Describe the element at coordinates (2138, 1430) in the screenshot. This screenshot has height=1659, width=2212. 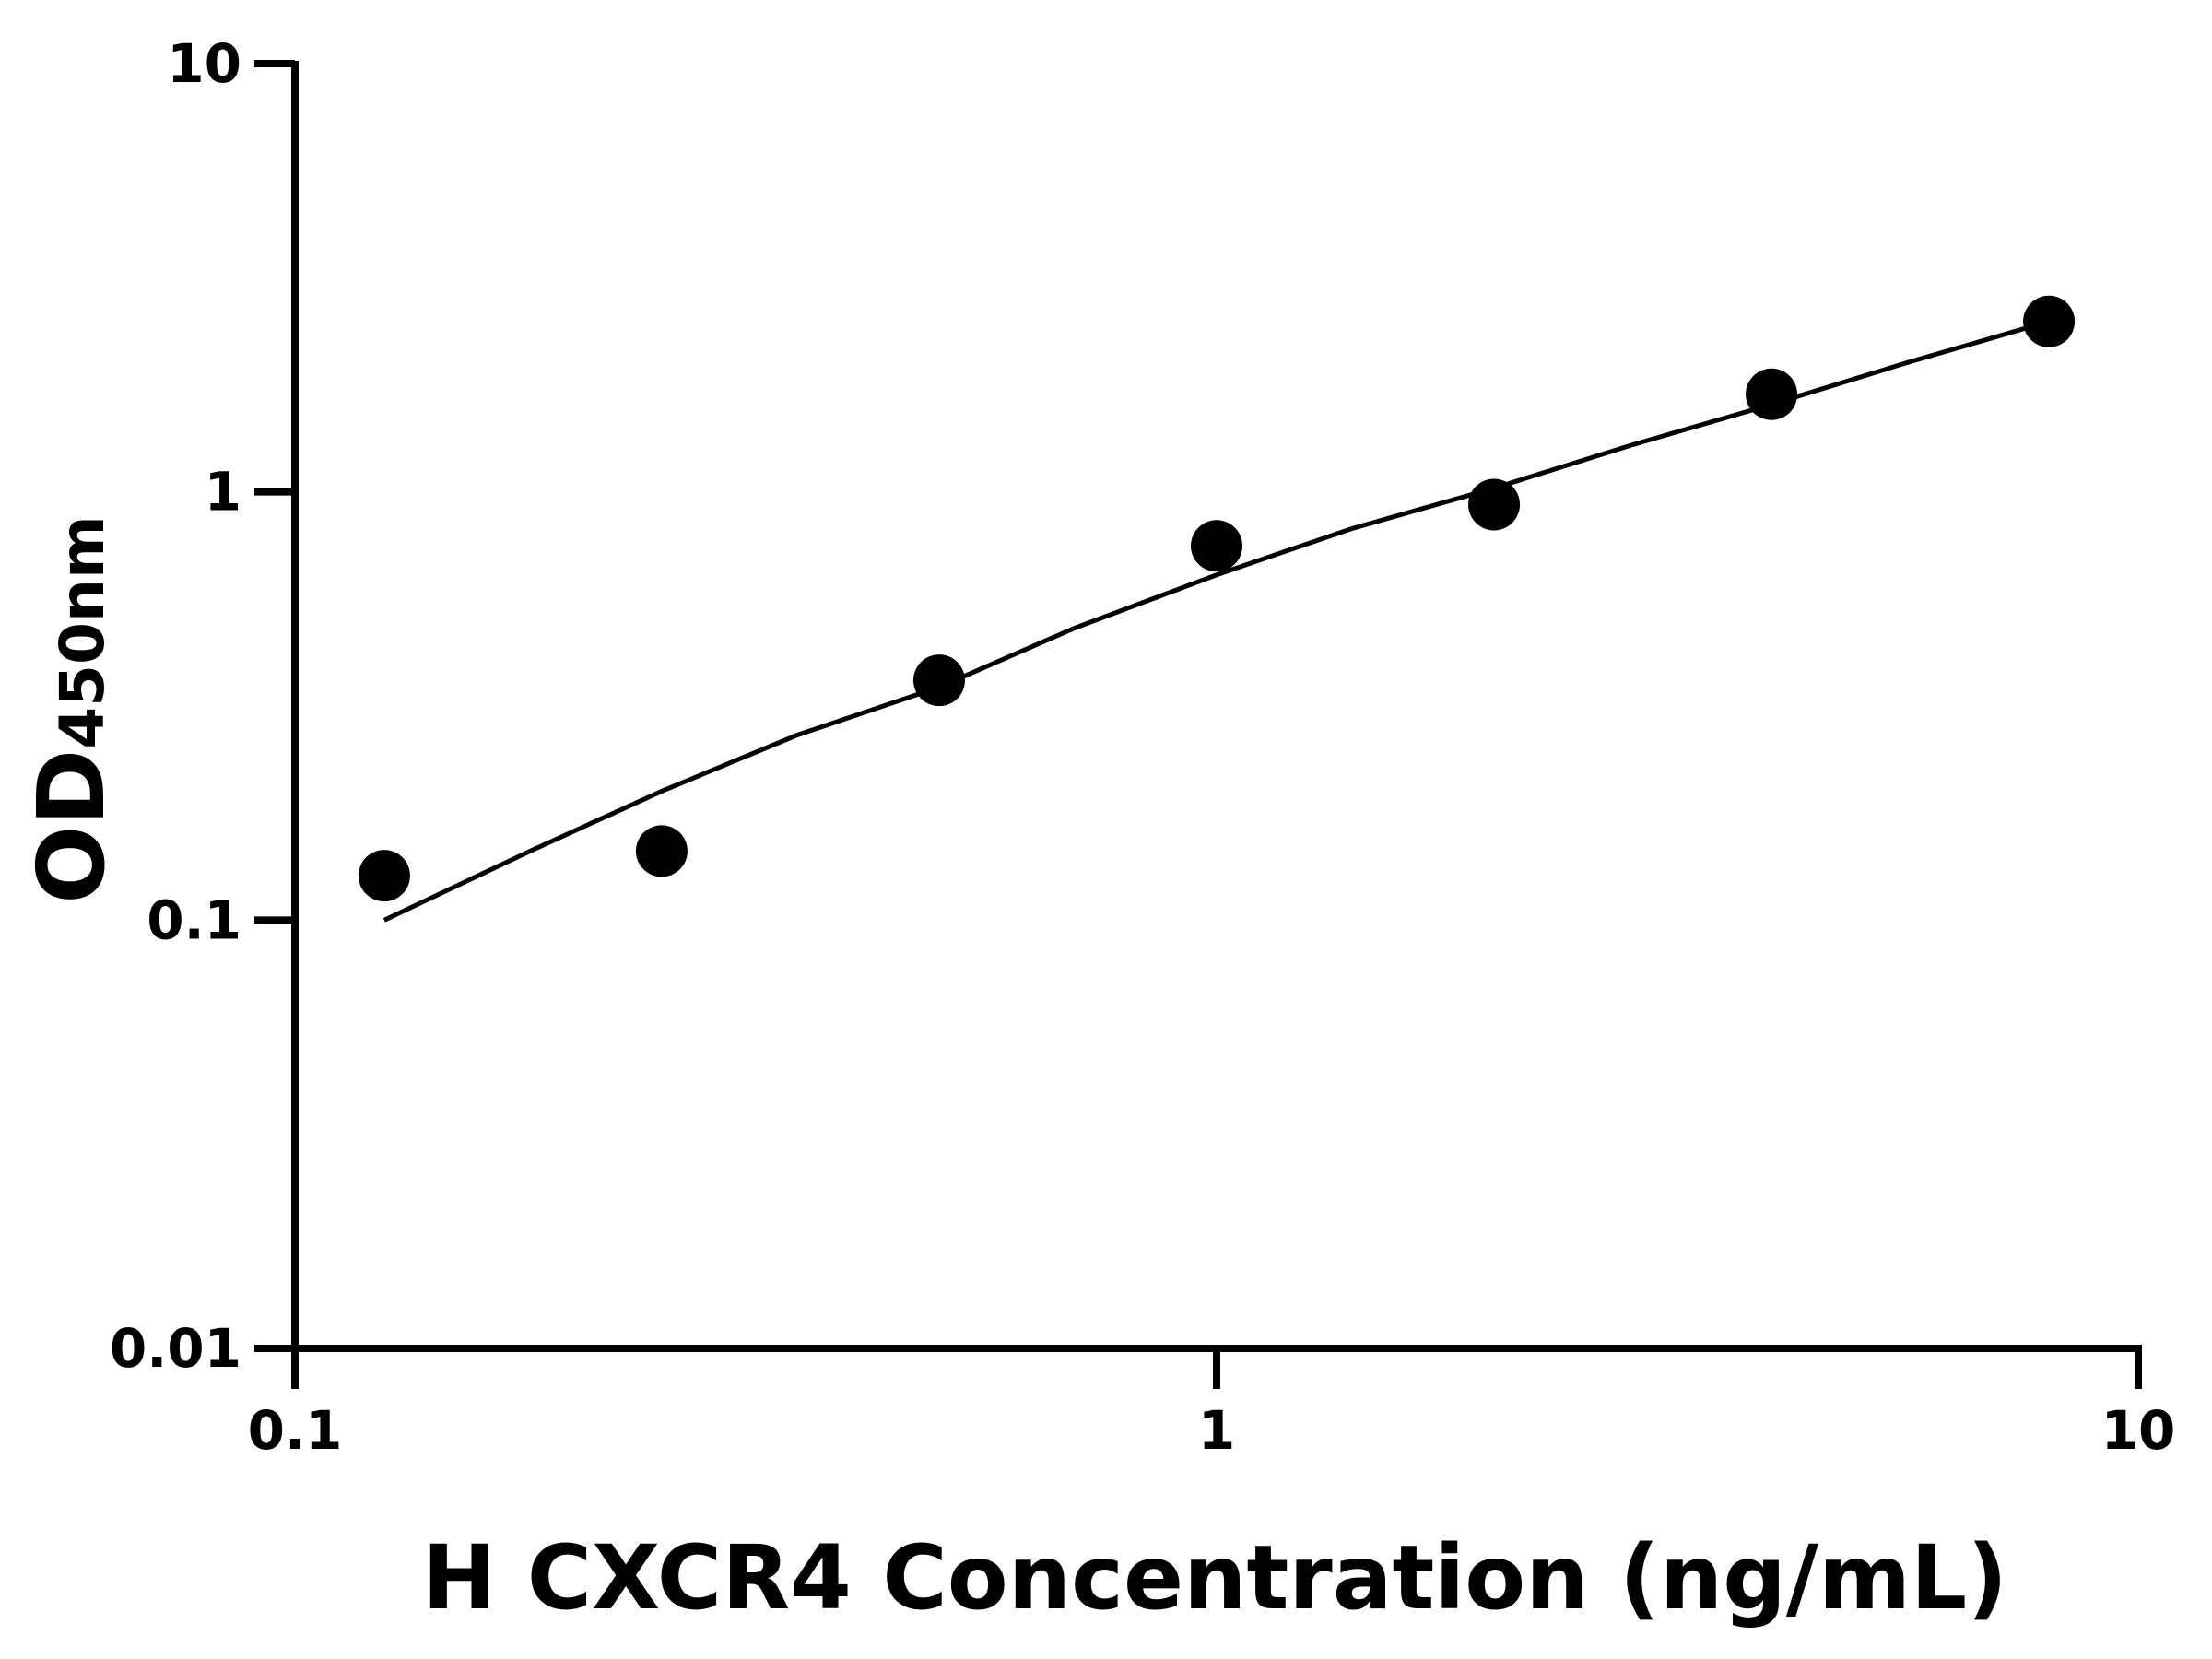
I see `x-tick-label: 10` at that location.